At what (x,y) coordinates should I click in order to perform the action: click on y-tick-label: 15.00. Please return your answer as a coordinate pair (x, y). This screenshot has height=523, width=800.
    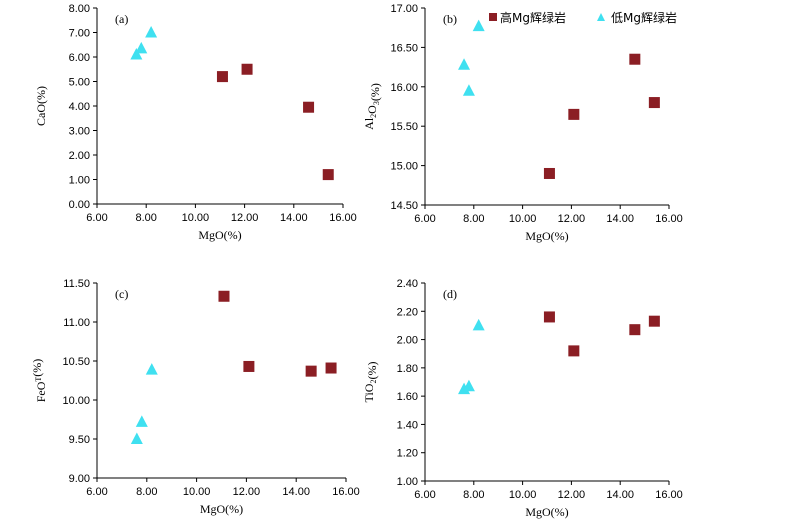
    Looking at the image, I should click on (404, 167).